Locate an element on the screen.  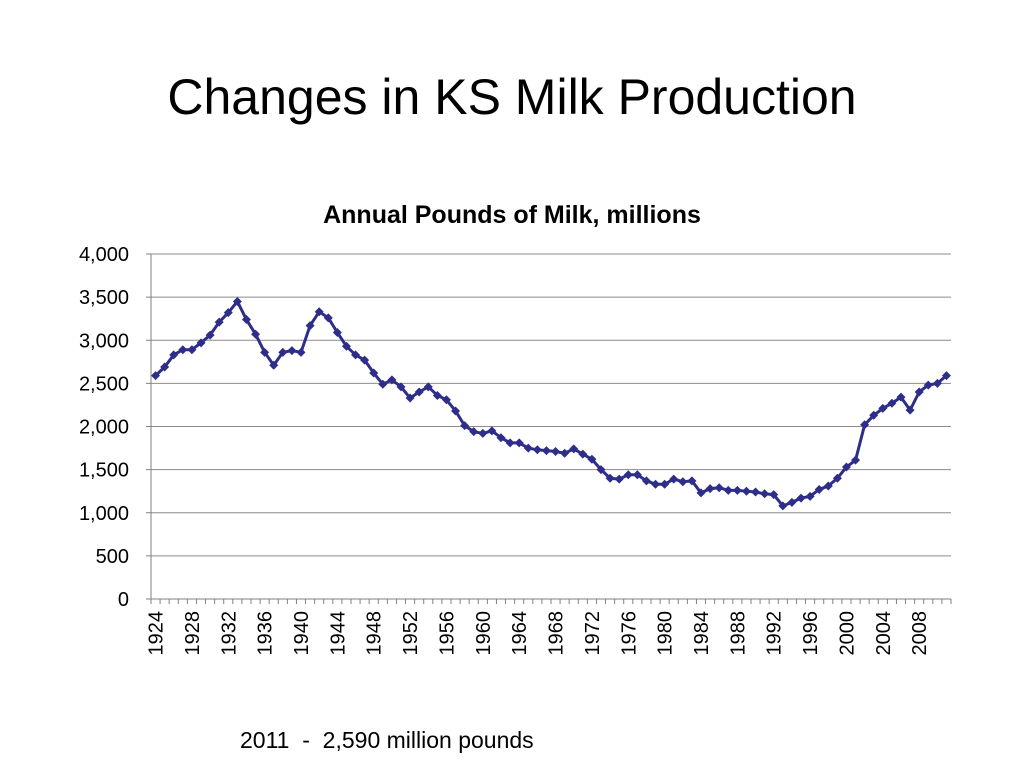
y-tick-label: 1,000 is located at coordinates (104, 514).